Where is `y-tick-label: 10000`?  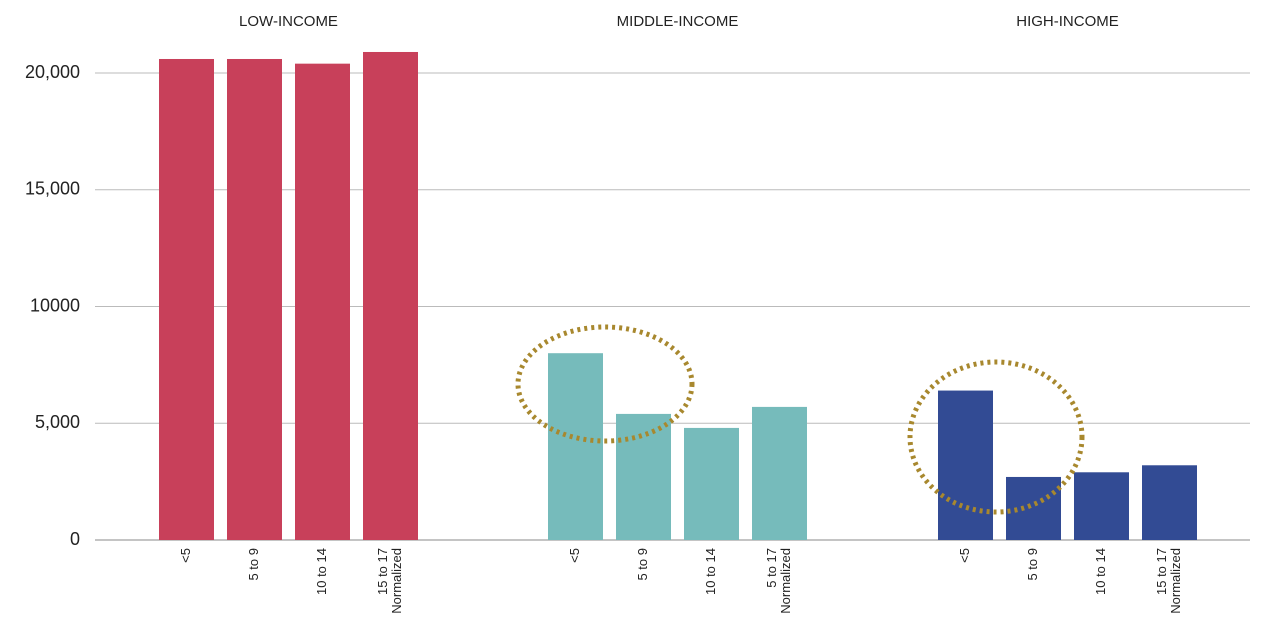 y-tick-label: 10000 is located at coordinates (55, 305).